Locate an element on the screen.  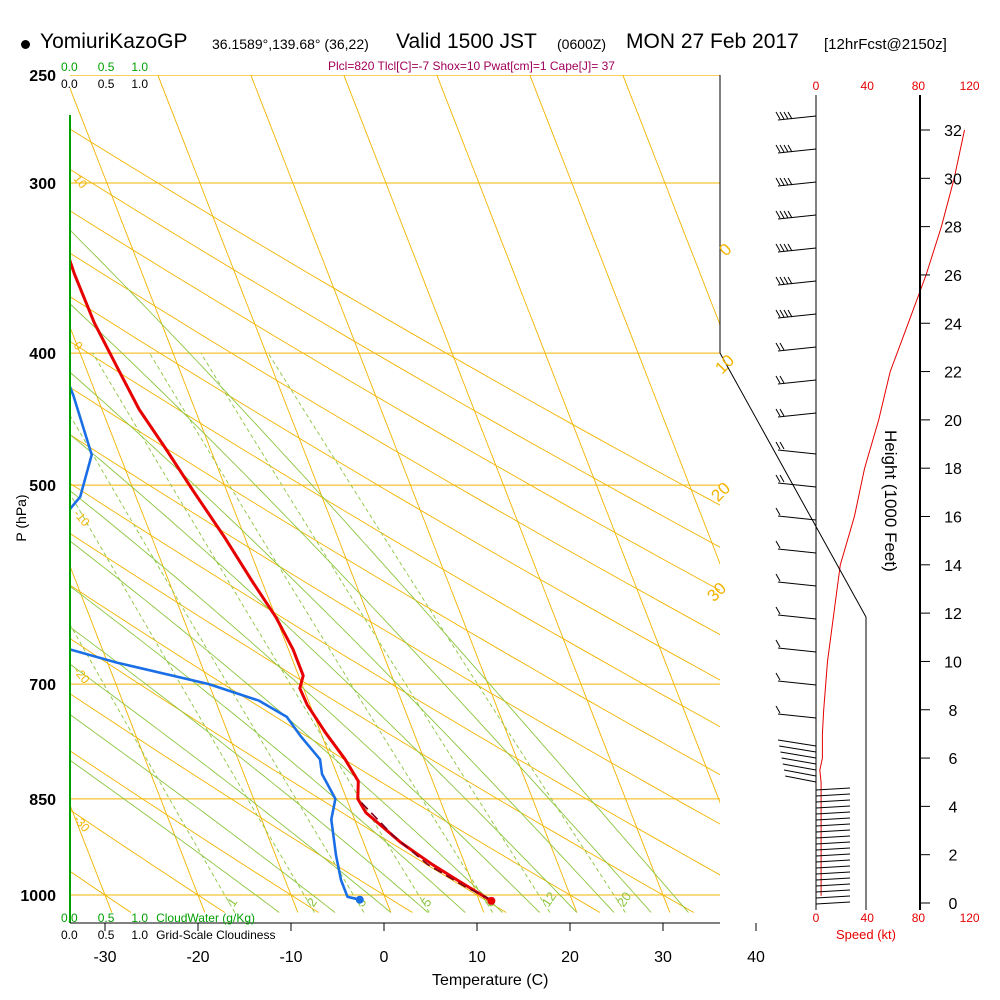
speed-bottom-tick-label: 120 is located at coordinates (970, 918).